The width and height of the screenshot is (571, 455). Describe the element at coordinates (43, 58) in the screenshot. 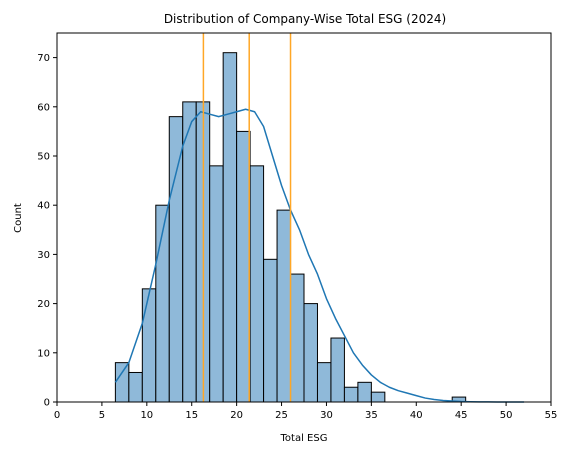

I see `y-tick-label: 70` at that location.